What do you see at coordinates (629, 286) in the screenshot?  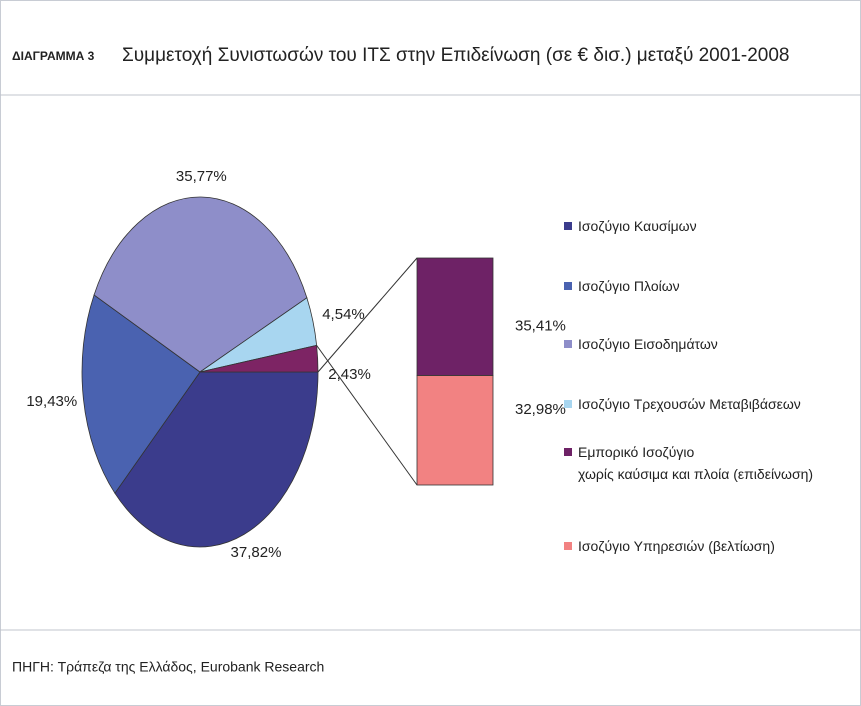 I see `legend-label: Ισοζύγιο Πλοίων` at bounding box center [629, 286].